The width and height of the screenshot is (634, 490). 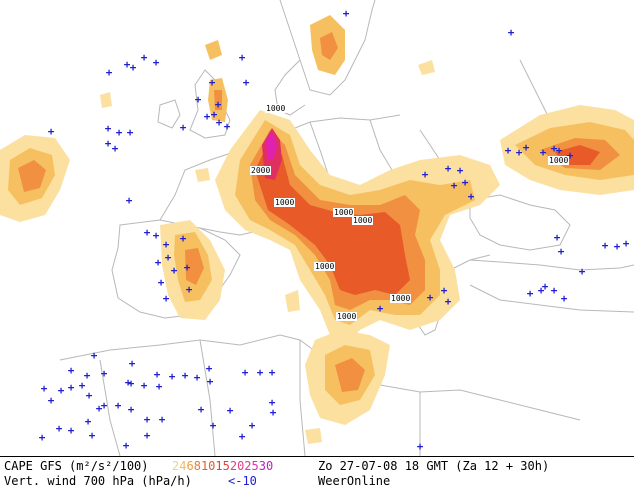 I want to click on cape-area-scandinavia-core, so click(x=329, y=46).